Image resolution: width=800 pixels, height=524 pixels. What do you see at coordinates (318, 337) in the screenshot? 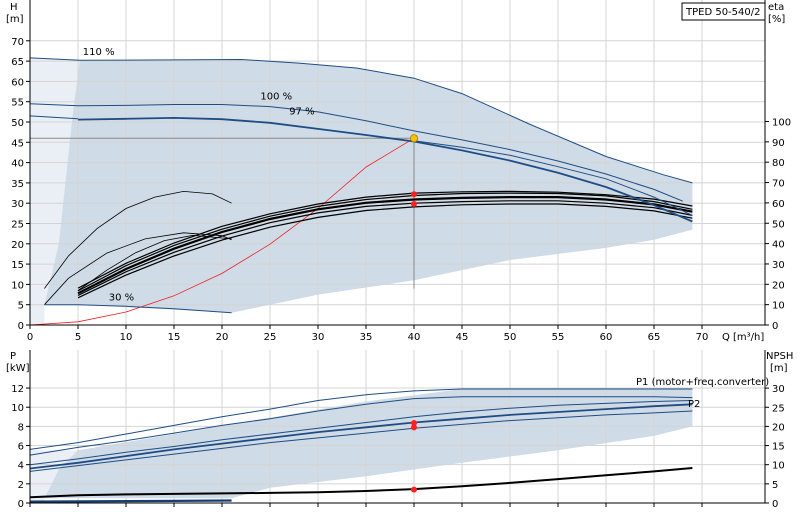
I see `flow-tick-label: 30` at bounding box center [318, 337].